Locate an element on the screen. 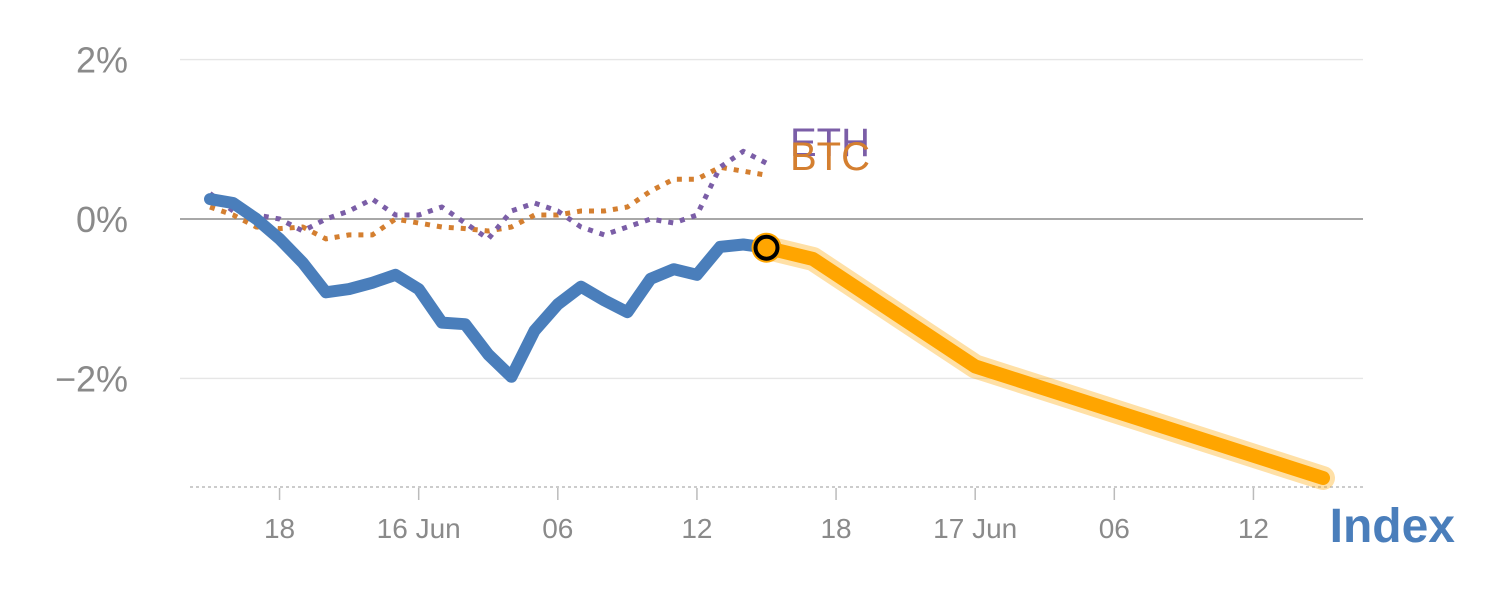 The height and width of the screenshot is (600, 1500). x-axis-title: Index is located at coordinates (1393, 526).